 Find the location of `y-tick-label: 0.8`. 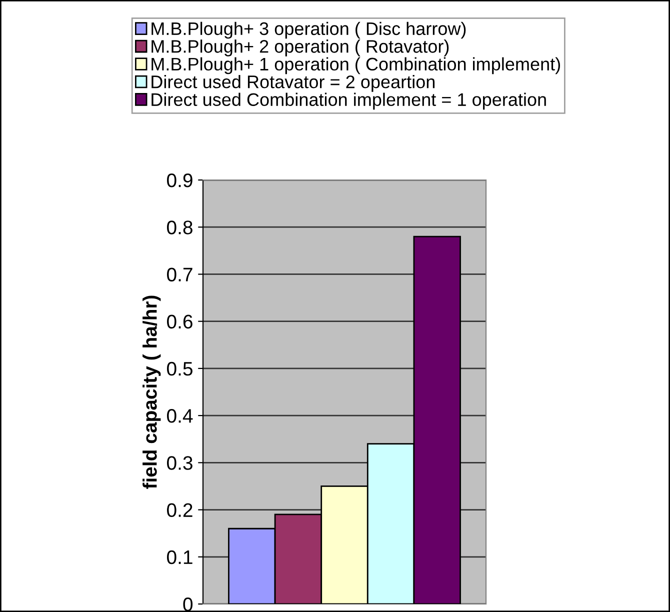

y-tick-label: 0.8 is located at coordinates (179, 227).